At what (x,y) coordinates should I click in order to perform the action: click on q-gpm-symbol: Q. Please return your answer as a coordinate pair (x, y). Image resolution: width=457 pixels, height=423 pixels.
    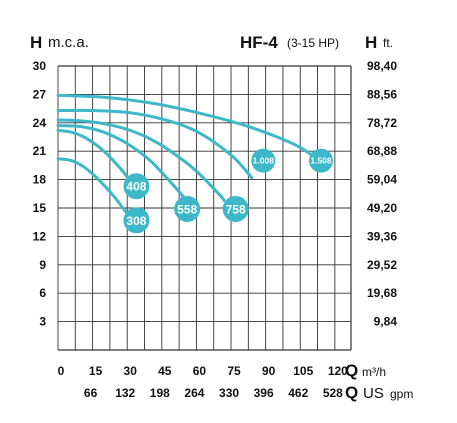
    Looking at the image, I should click on (351, 392).